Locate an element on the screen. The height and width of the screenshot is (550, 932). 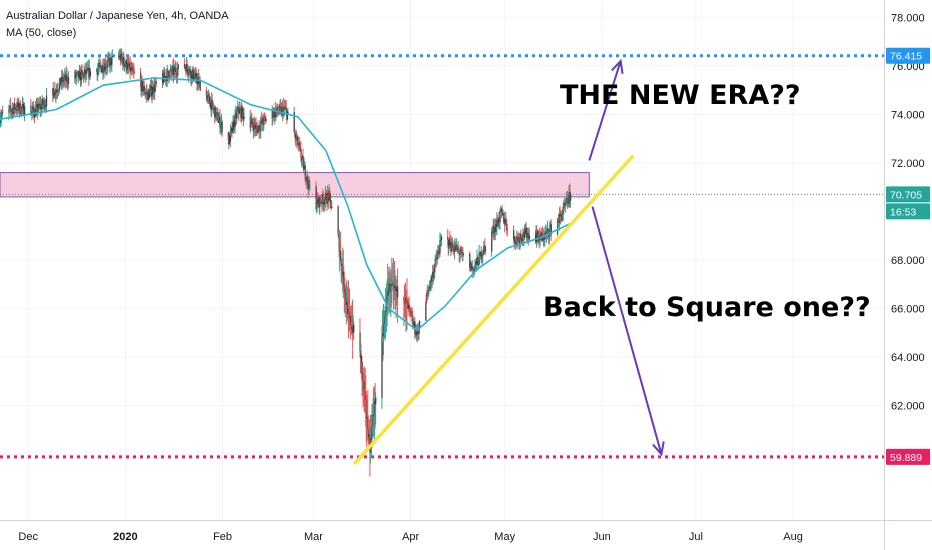
time-tick-label: Feb is located at coordinates (222, 537).